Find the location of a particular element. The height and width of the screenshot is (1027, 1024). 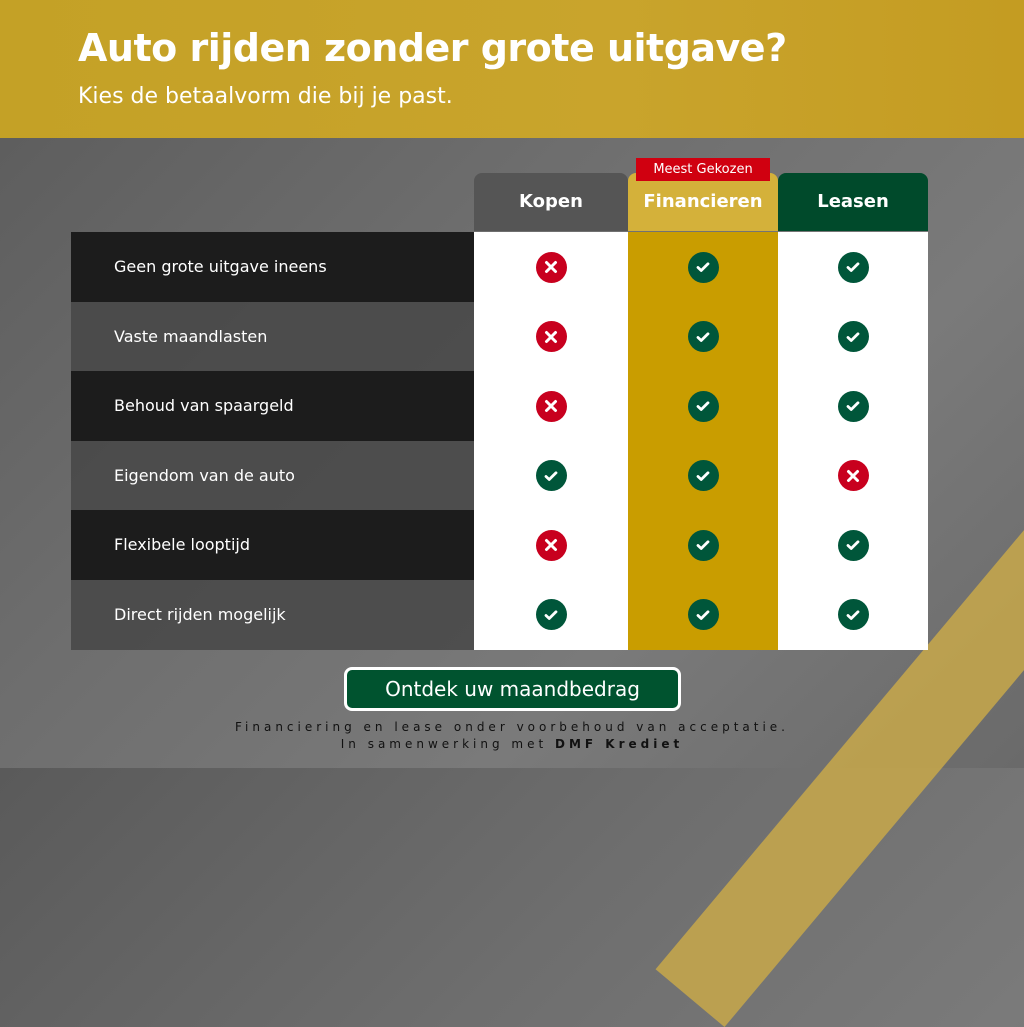

table-row: Flexibele looptijd is located at coordinates (499, 545).